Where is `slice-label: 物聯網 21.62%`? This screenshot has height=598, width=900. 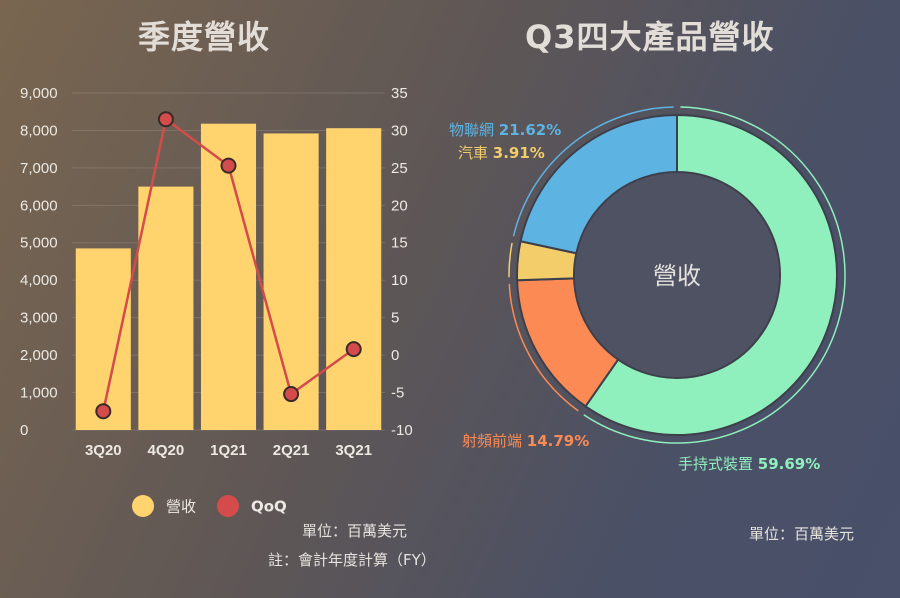
slice-label: 物聯網 21.62% is located at coordinates (505, 130).